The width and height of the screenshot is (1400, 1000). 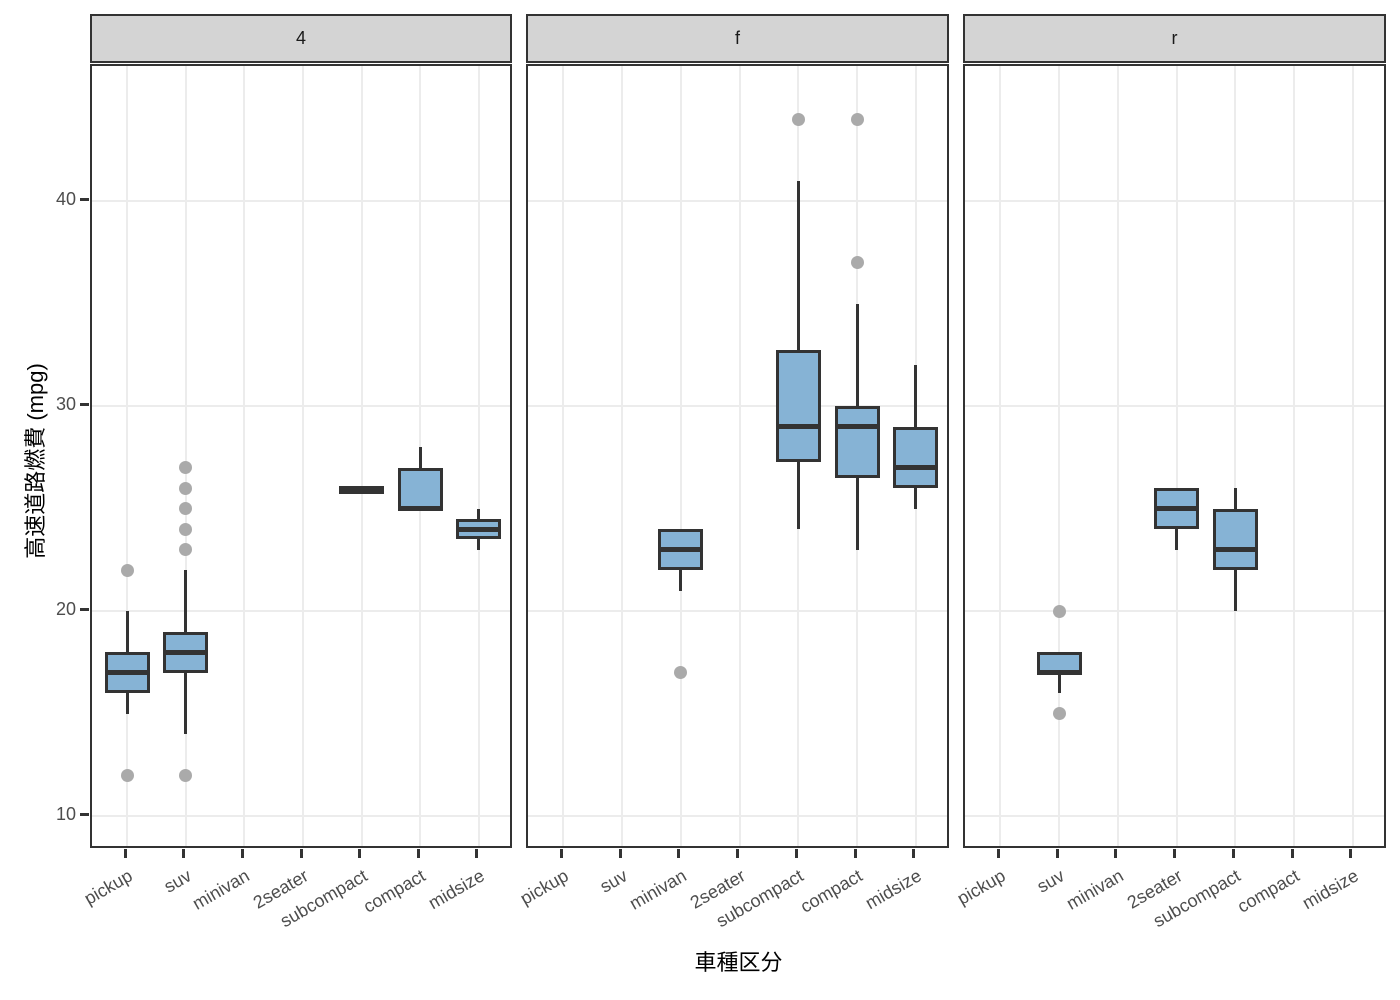 I want to click on x-axis-title: 車種区分, so click(x=738, y=962).